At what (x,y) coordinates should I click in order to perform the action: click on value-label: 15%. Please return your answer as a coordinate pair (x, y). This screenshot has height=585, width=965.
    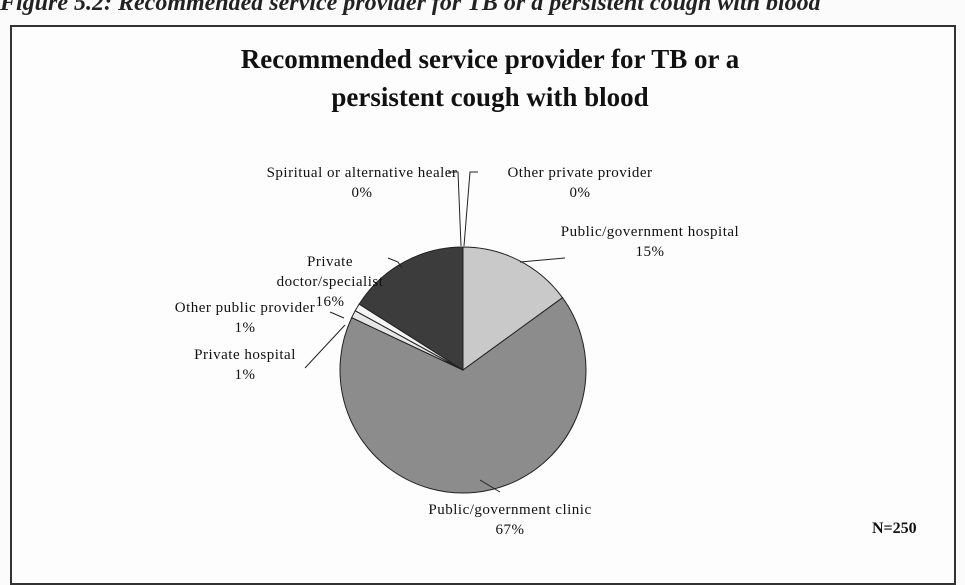
    Looking at the image, I should click on (650, 252).